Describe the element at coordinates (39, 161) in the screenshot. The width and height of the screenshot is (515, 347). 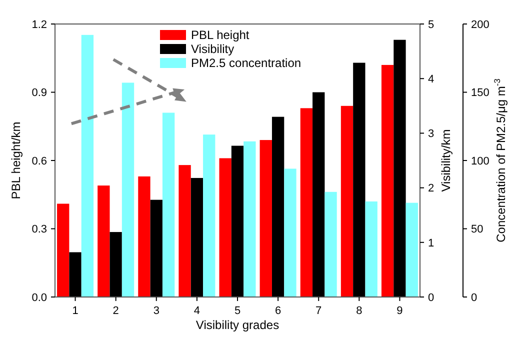
I see `y-tick-label: 0.6` at that location.